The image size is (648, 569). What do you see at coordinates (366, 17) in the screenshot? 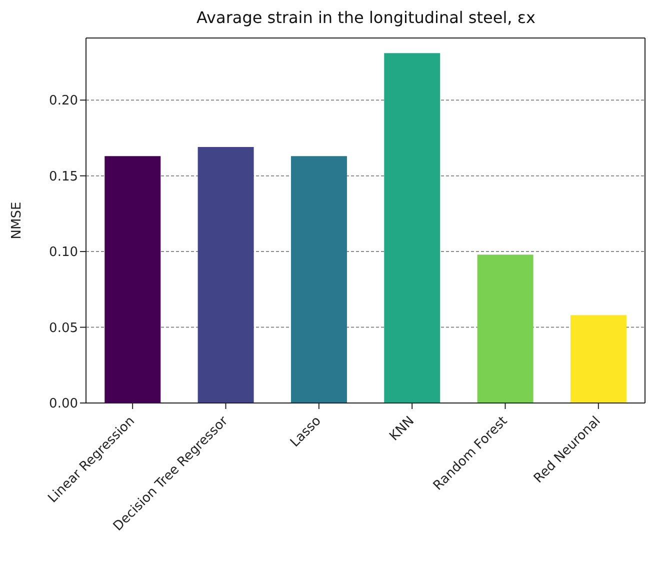
I see `chart-title: Avarage strain in the longitudinal steel, εx` at bounding box center [366, 17].